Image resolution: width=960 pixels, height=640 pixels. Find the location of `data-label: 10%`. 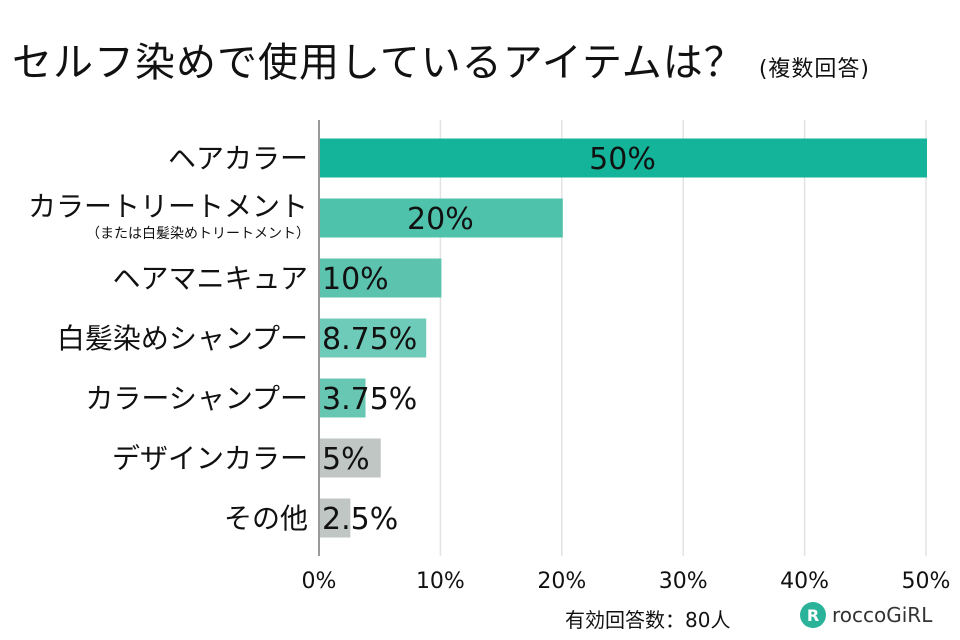

data-label: 10% is located at coordinates (355, 279).